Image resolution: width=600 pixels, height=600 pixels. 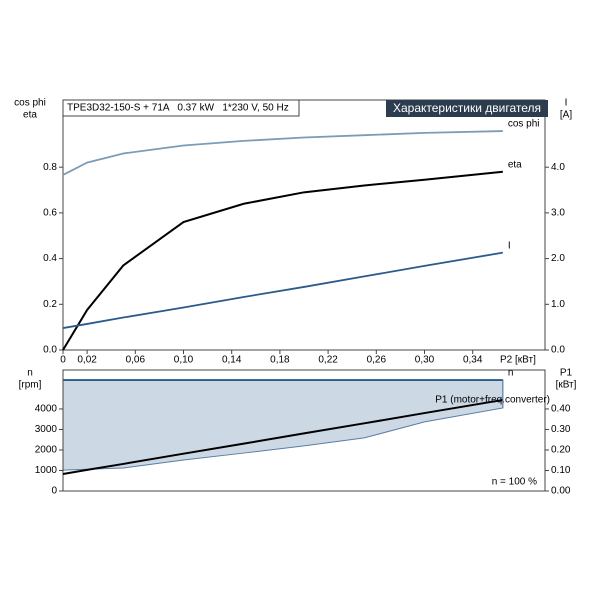 What do you see at coordinates (30, 373) in the screenshot?
I see `y-axis-label: n` at bounding box center [30, 373].